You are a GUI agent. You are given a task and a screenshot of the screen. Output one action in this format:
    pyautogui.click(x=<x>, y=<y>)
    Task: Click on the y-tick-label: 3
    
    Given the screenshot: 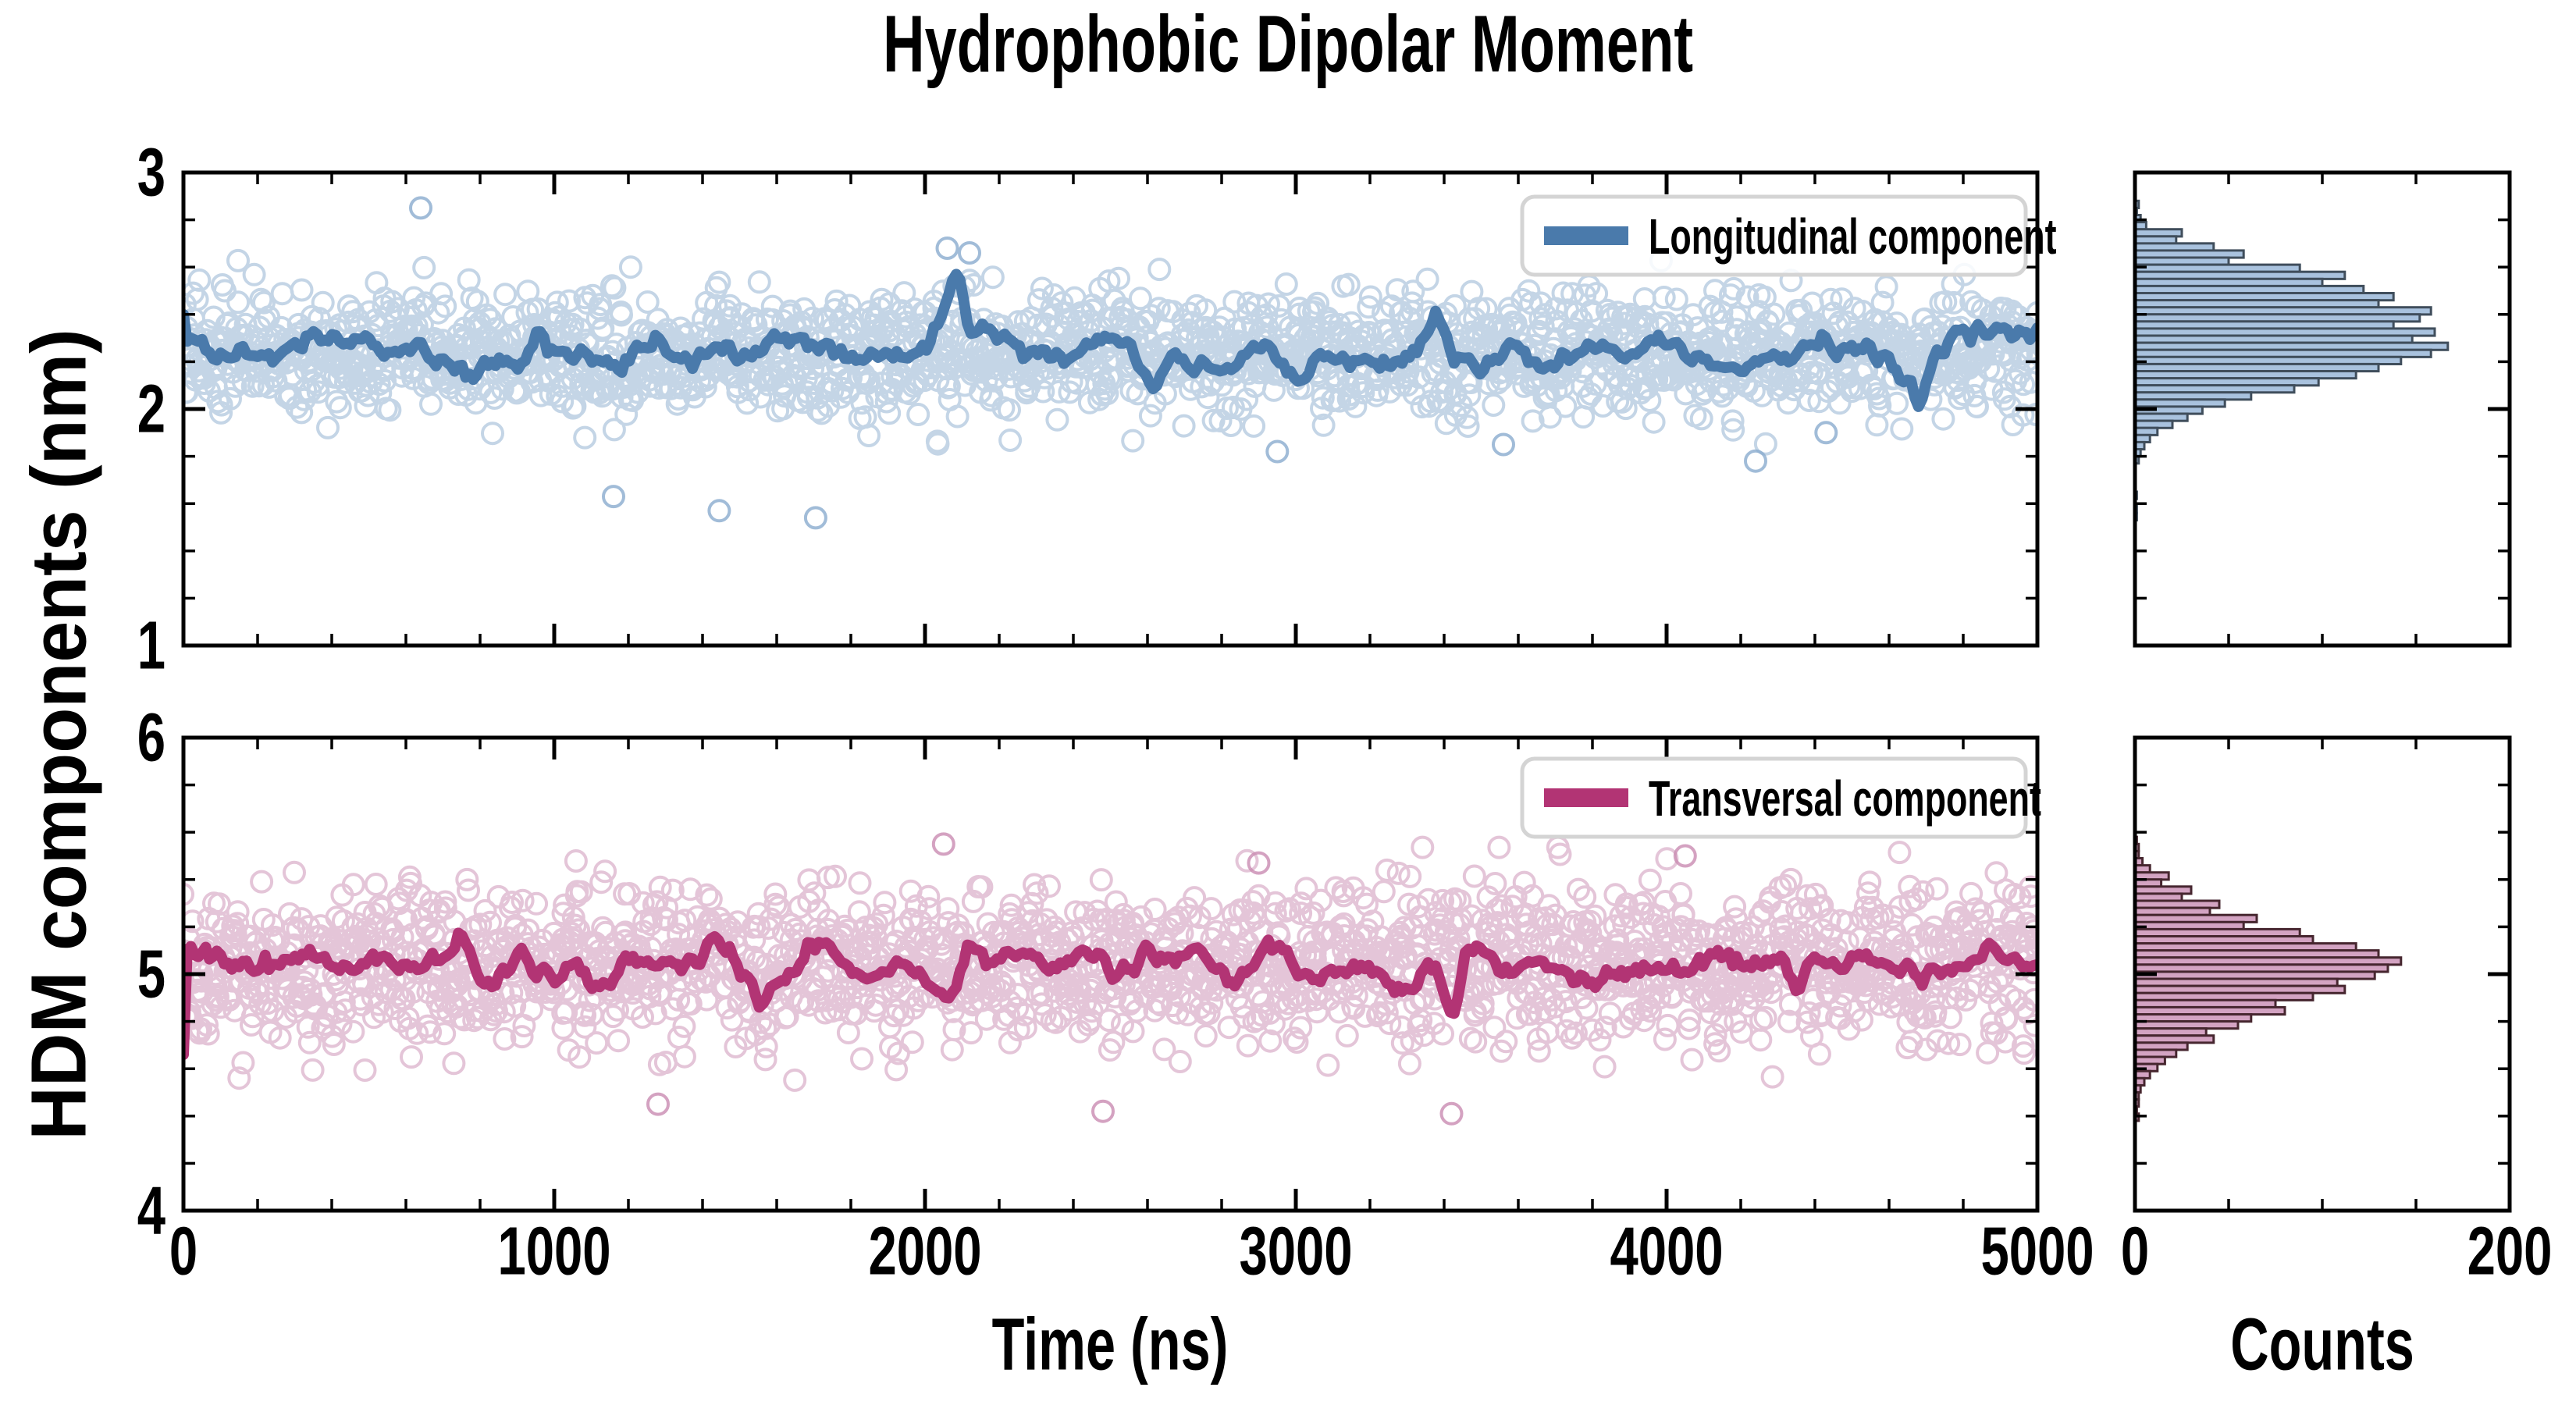 What is the action you would take?
    pyautogui.click(x=151, y=172)
    